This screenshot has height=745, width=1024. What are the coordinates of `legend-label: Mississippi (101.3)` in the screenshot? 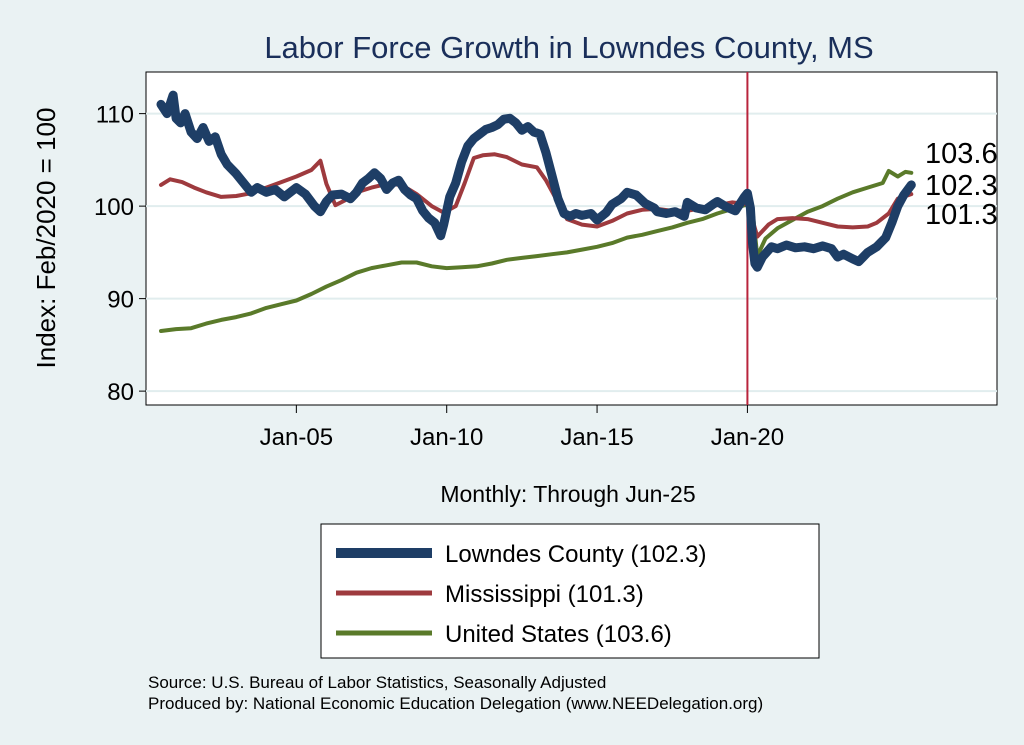 It's located at (544, 594).